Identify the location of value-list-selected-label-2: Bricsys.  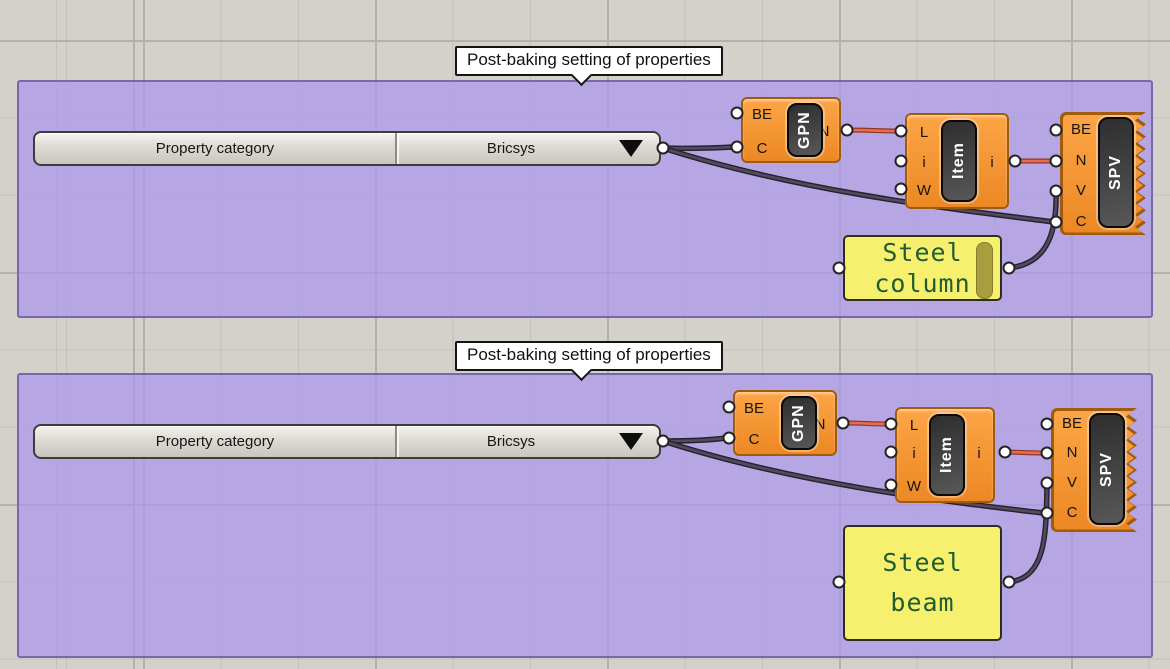
(511, 441).